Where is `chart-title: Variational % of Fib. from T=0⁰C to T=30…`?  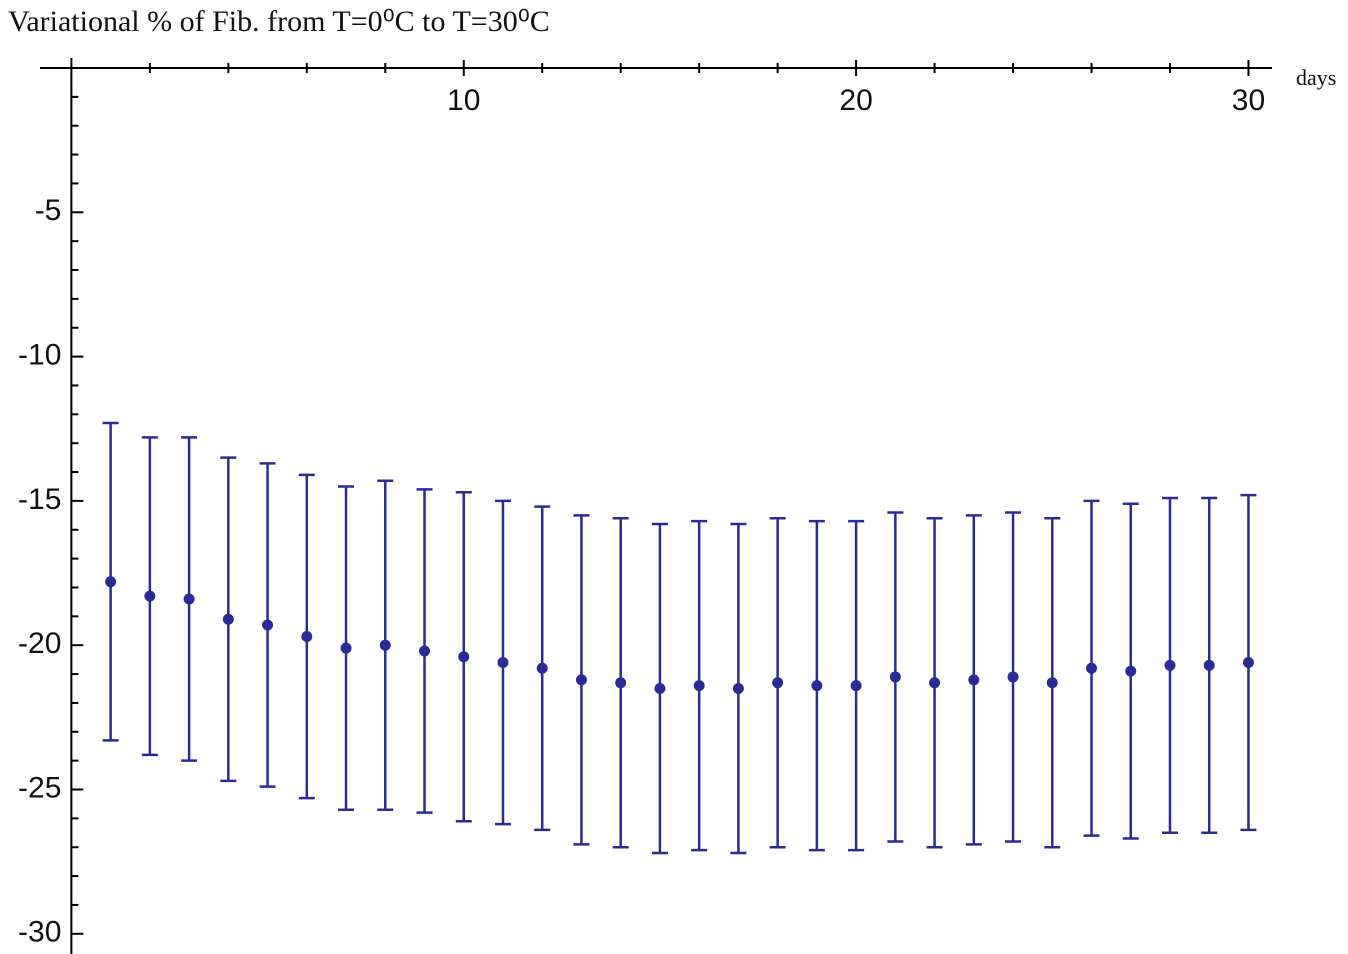 chart-title: Variational % of Fib. from T=0⁰C to T=30… is located at coordinates (279, 21).